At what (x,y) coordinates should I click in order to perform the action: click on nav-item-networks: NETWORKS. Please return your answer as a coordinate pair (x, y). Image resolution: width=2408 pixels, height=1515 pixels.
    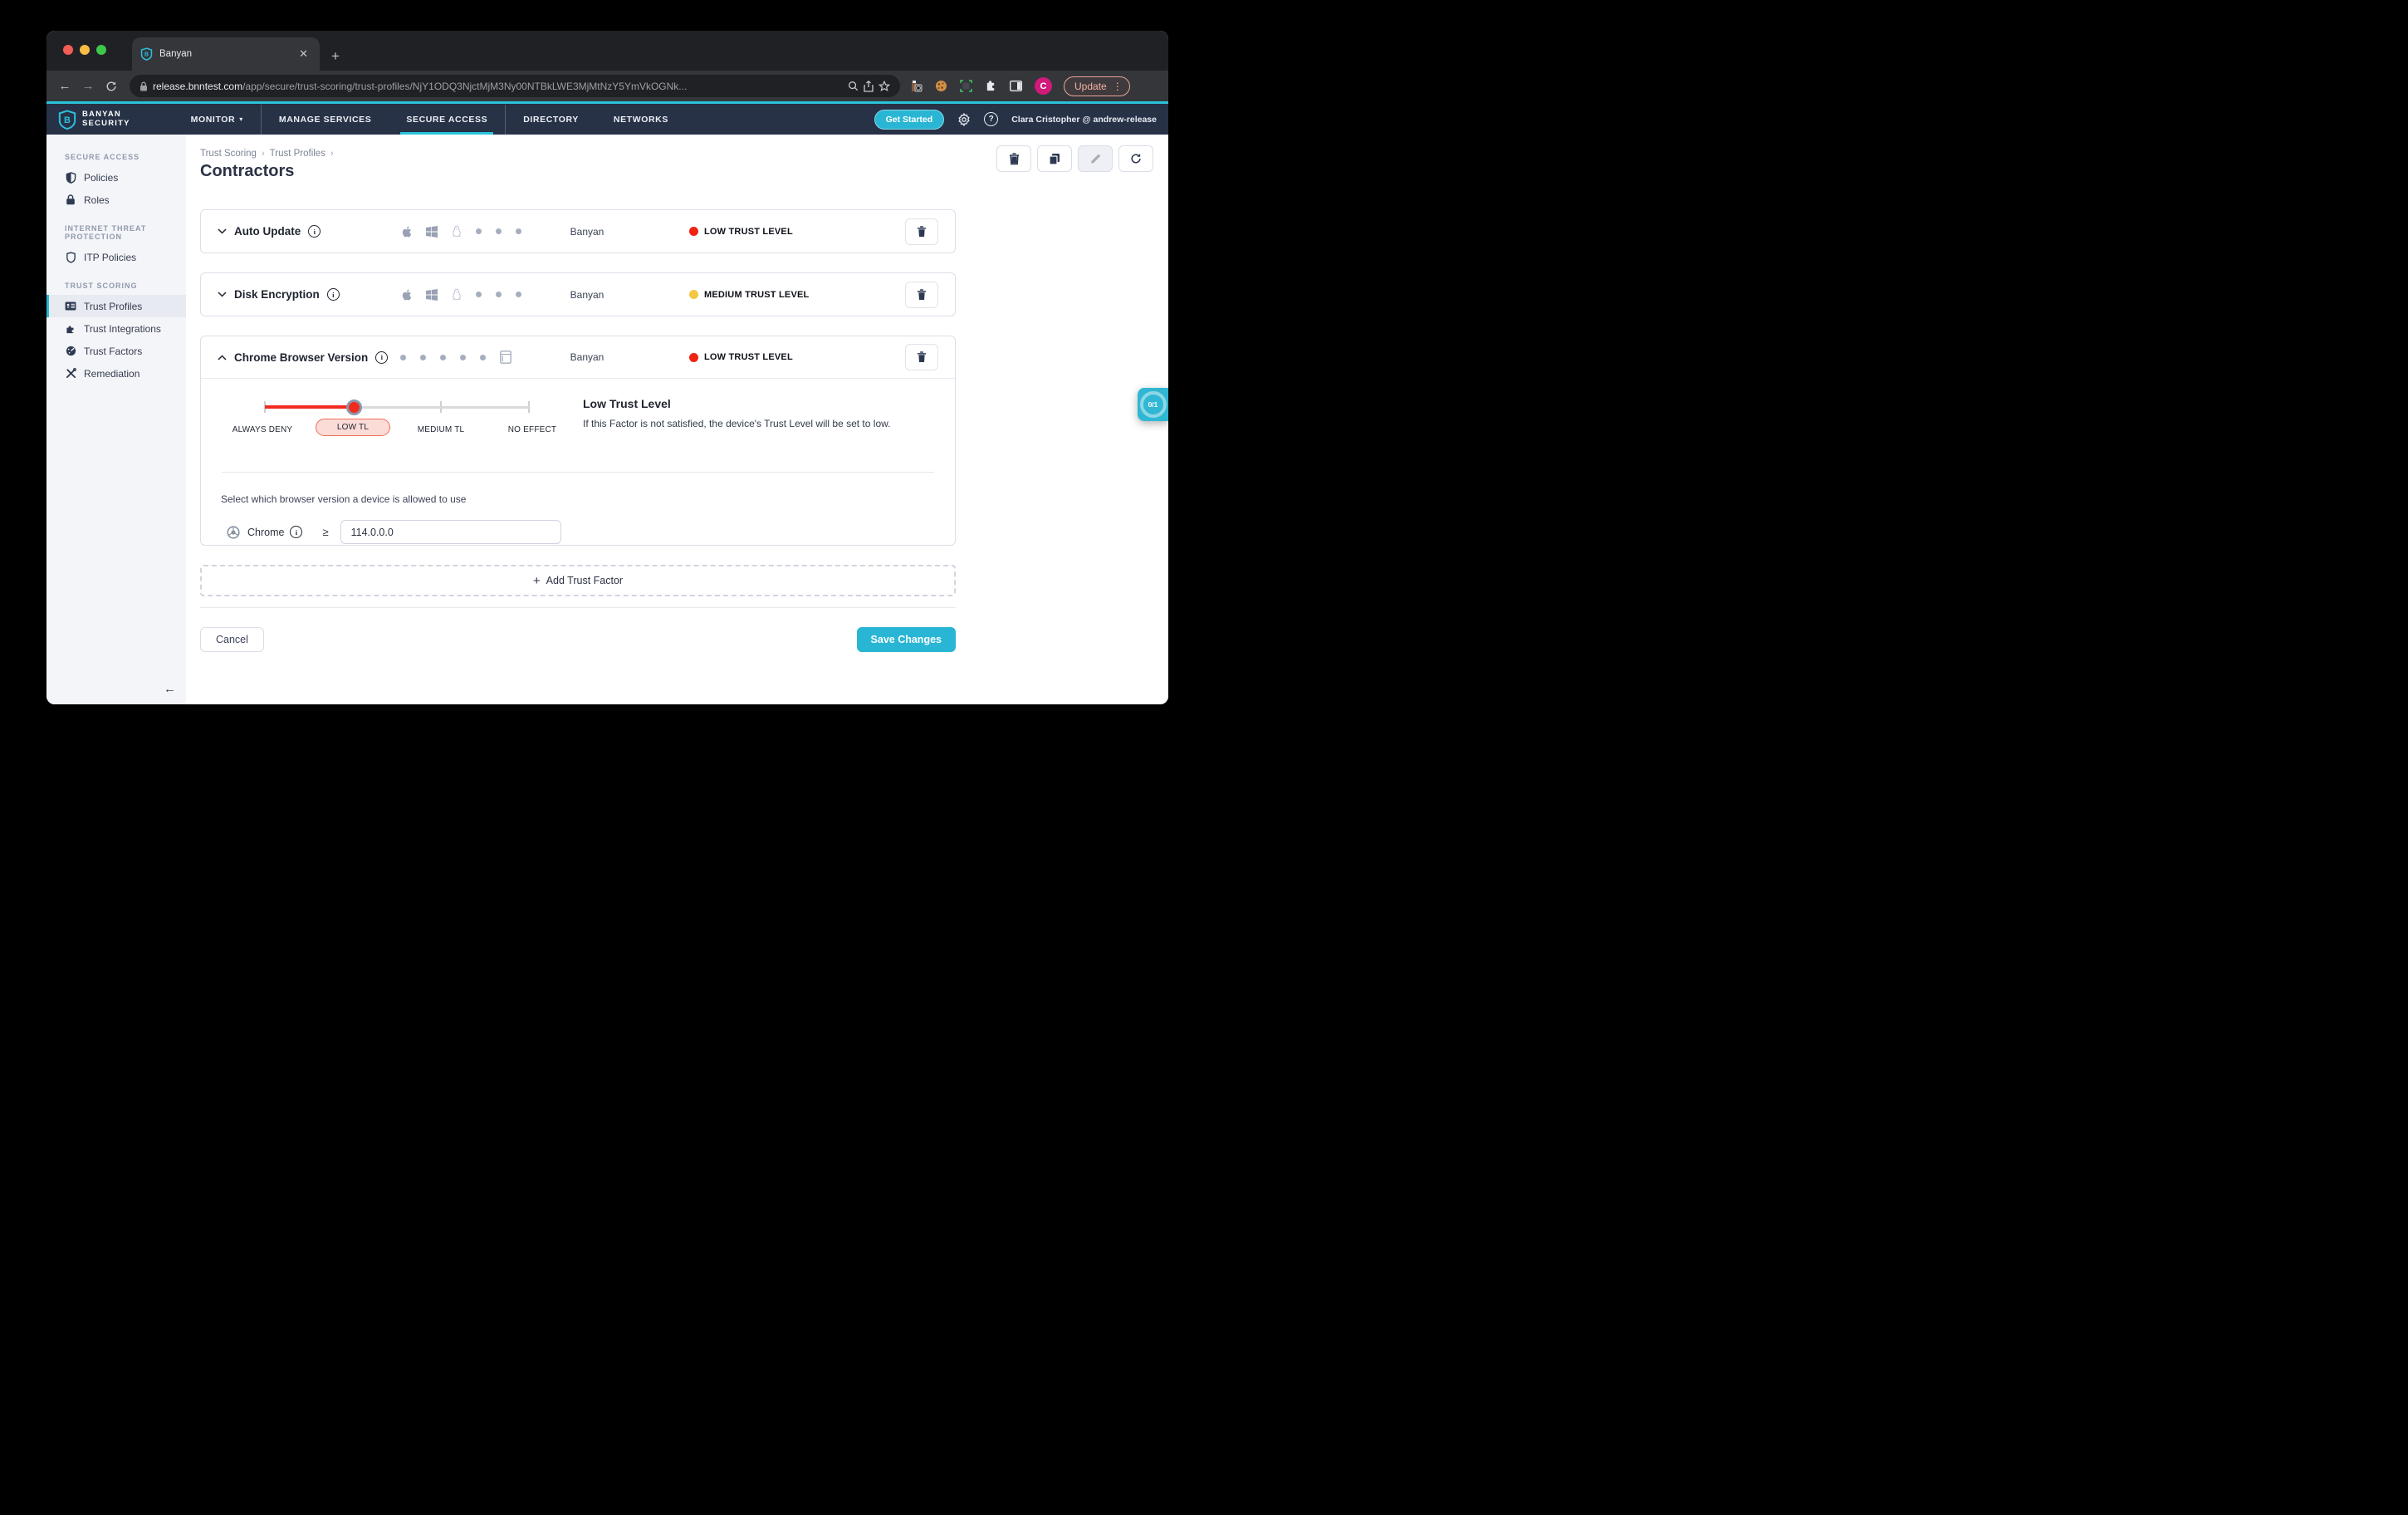
    Looking at the image, I should click on (640, 119).